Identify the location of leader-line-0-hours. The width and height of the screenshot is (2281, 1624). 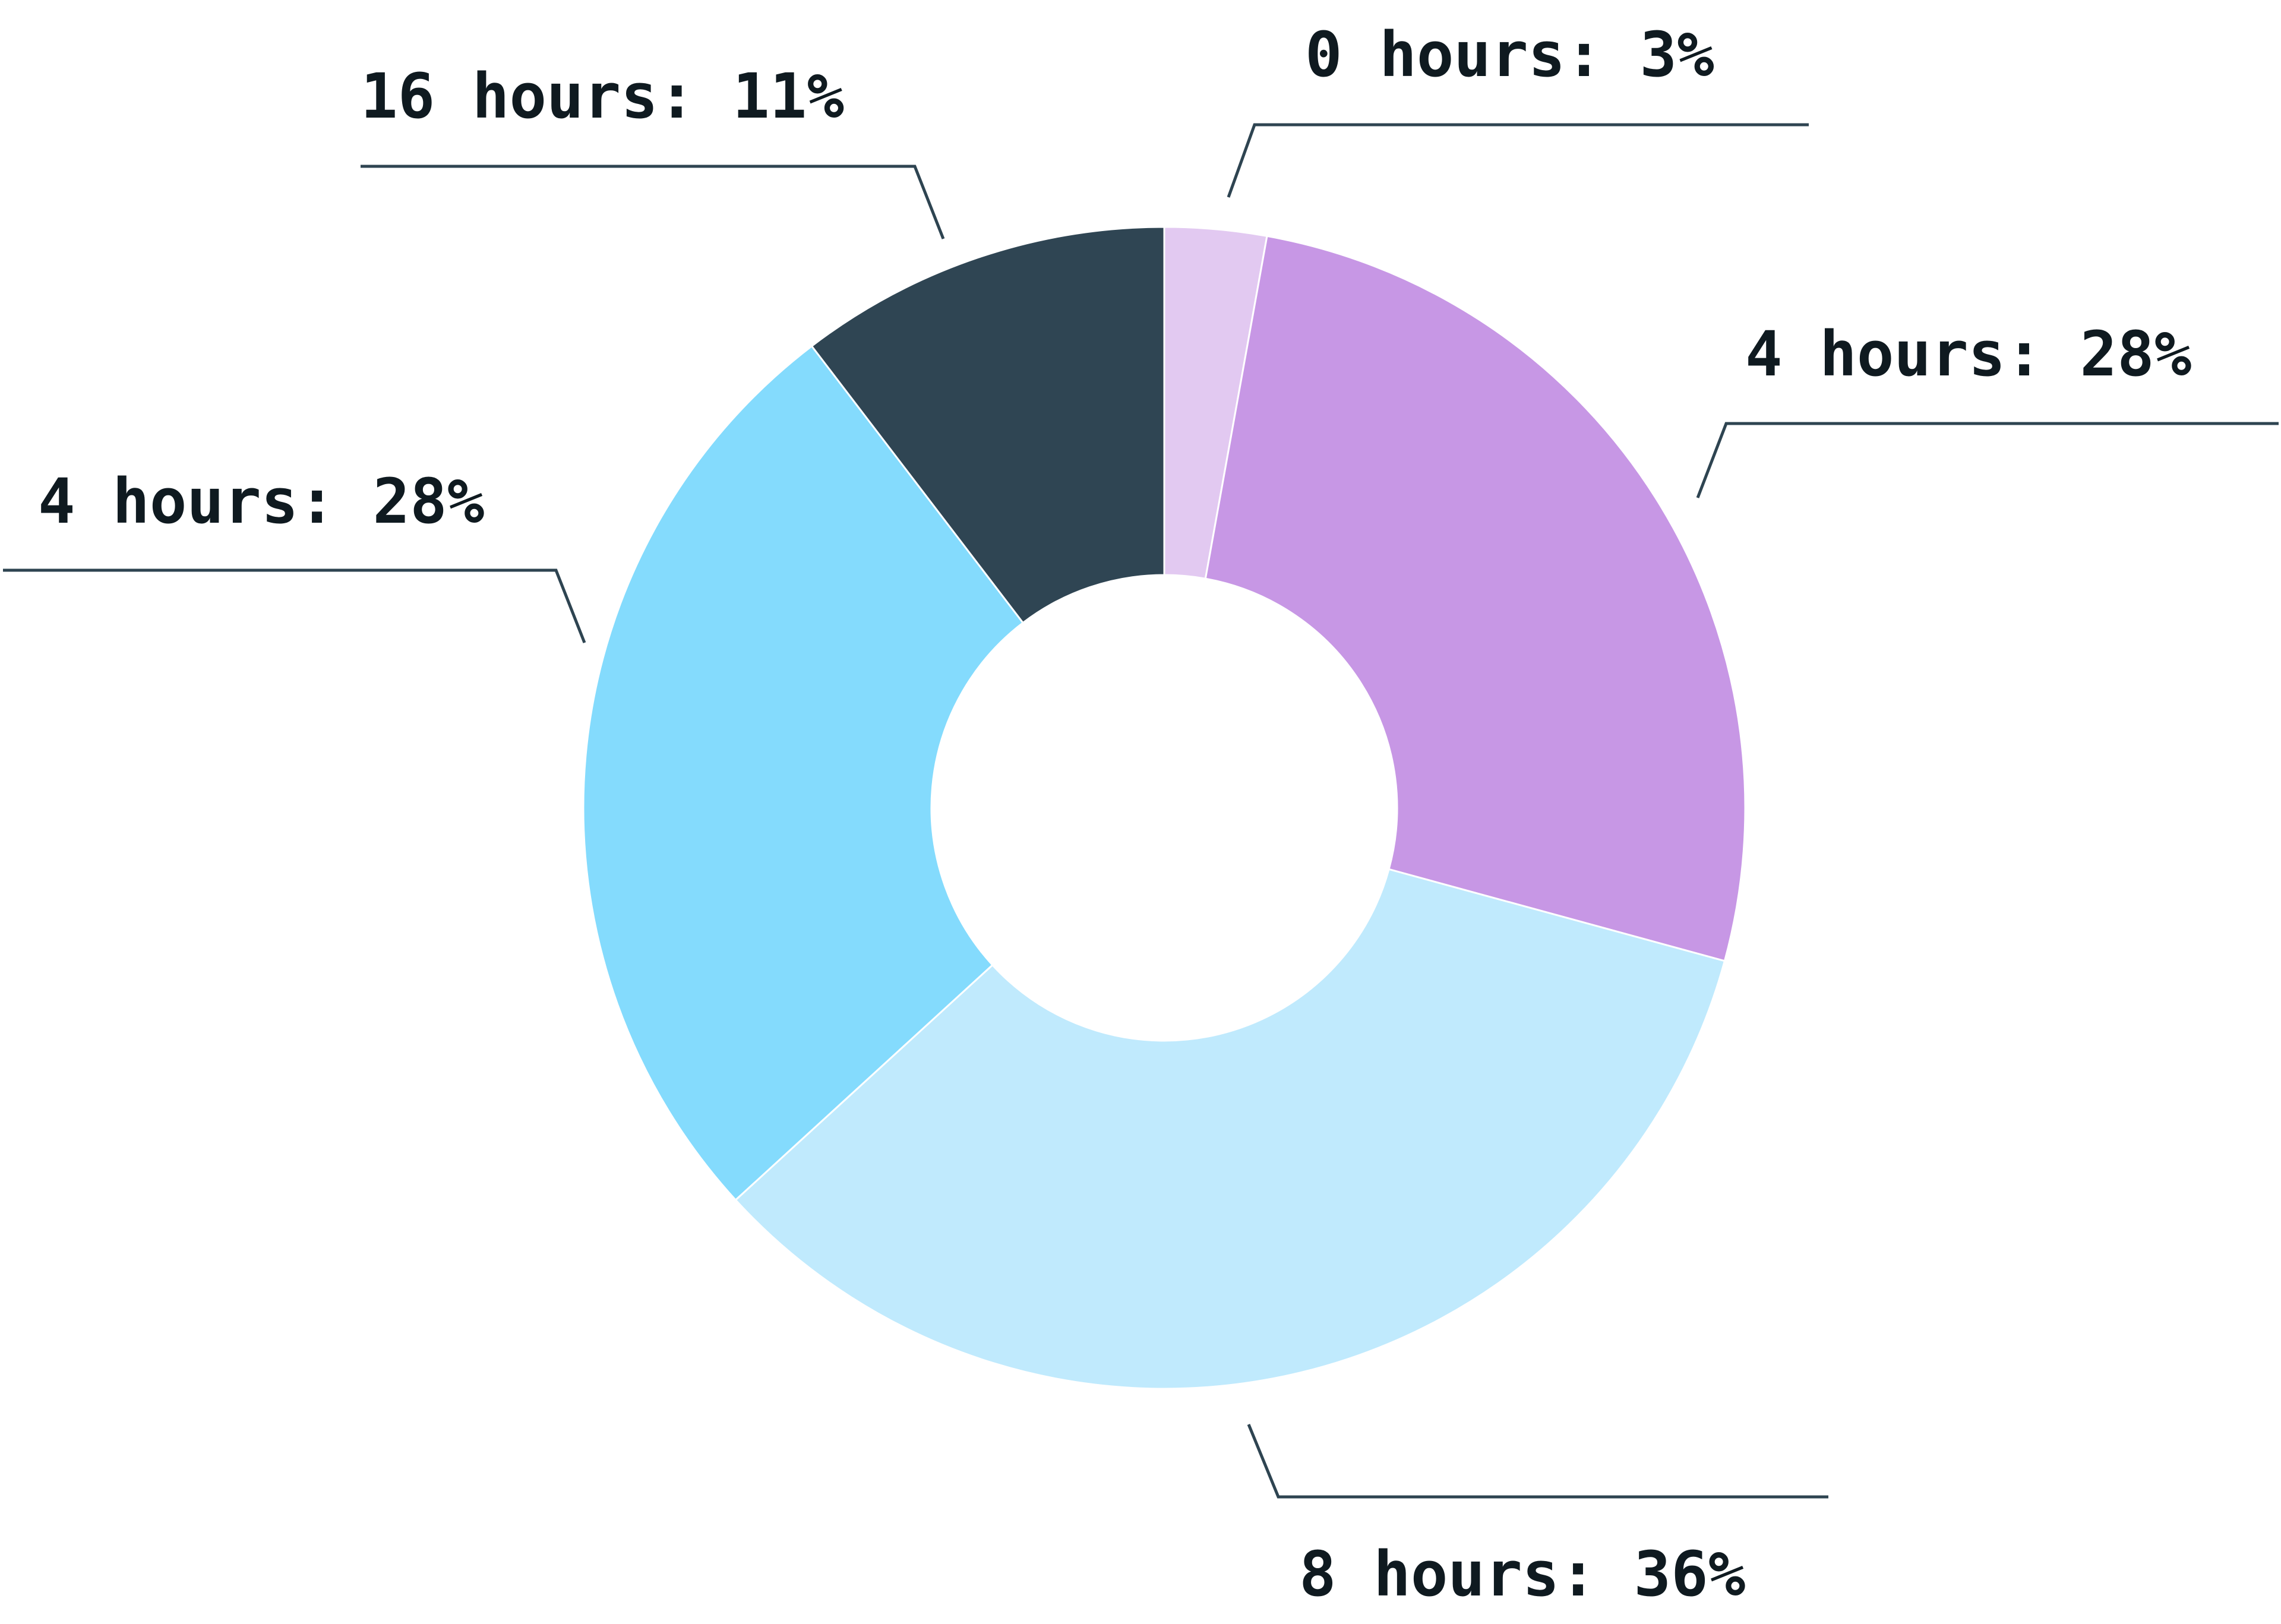
(1518, 160).